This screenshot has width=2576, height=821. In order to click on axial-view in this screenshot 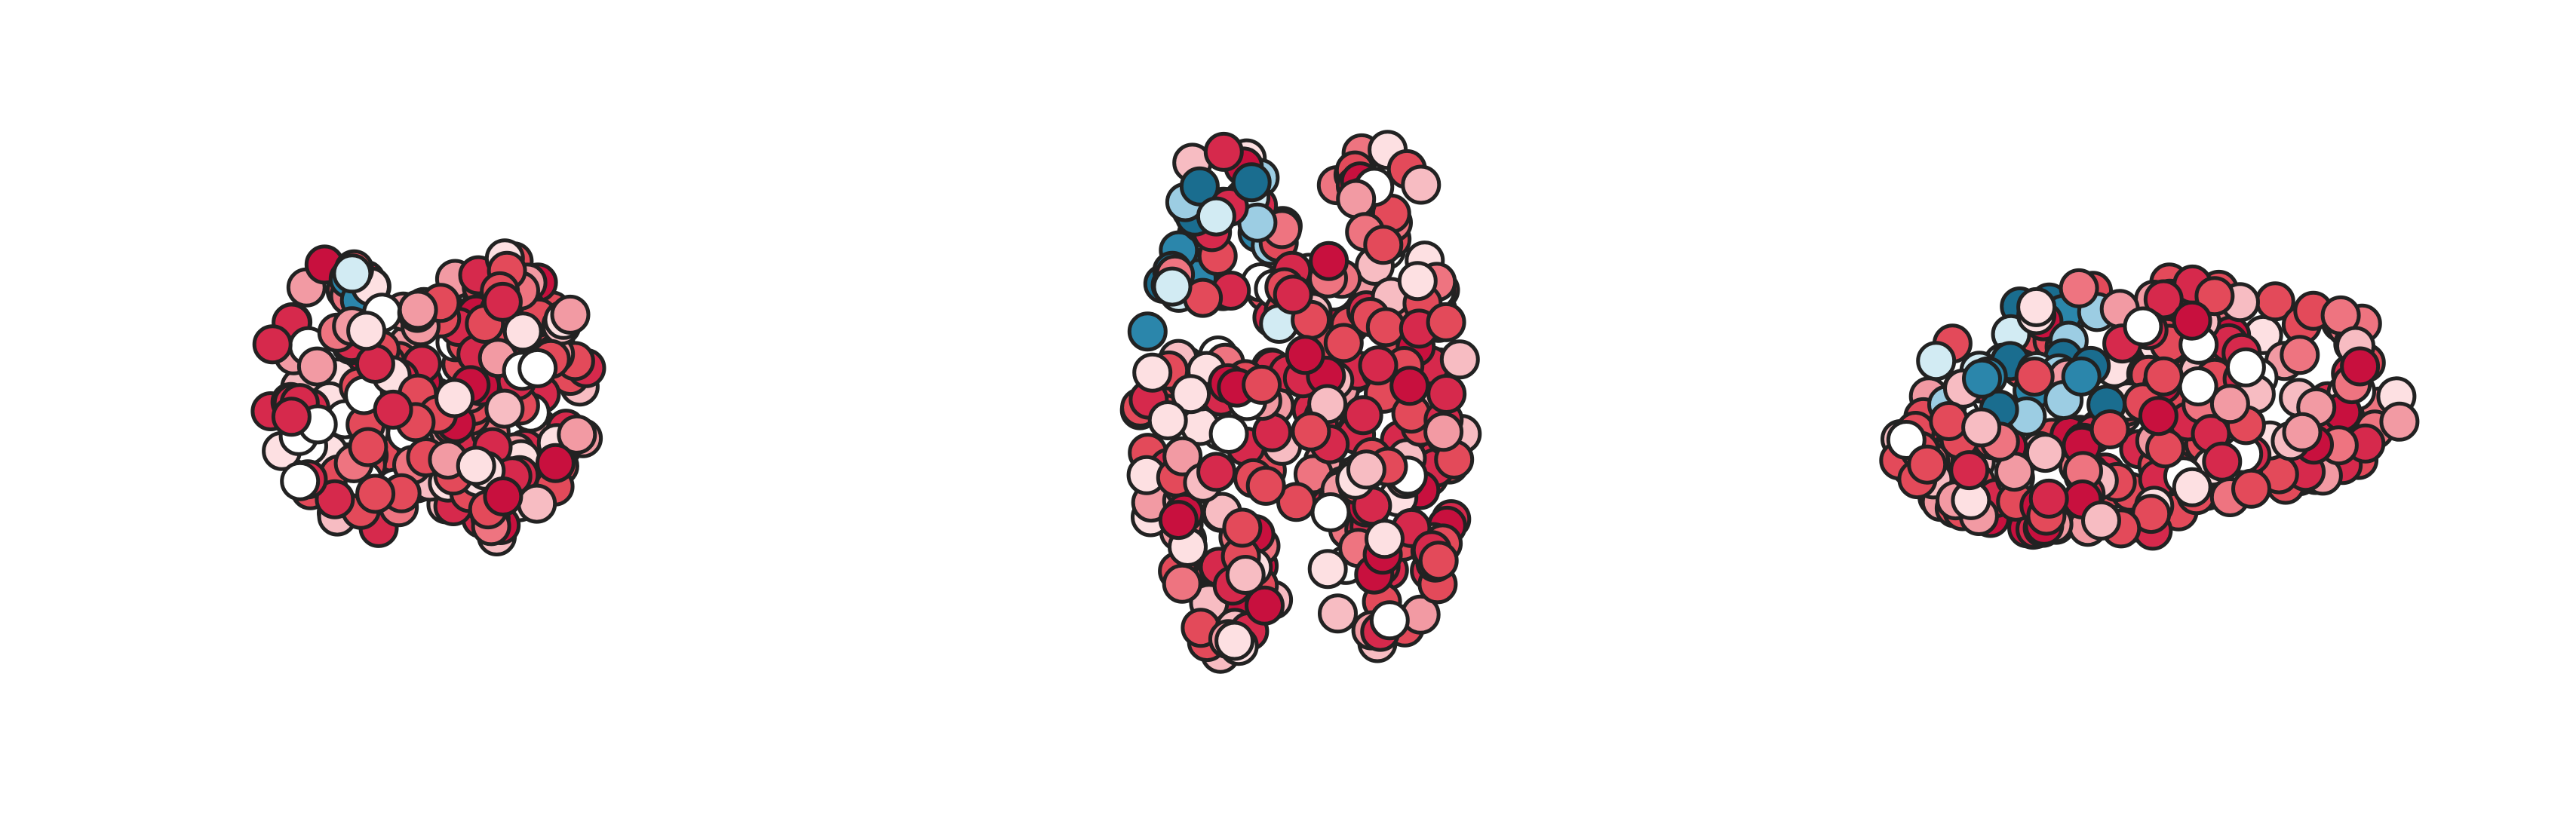, I will do `click(1300, 402)`.